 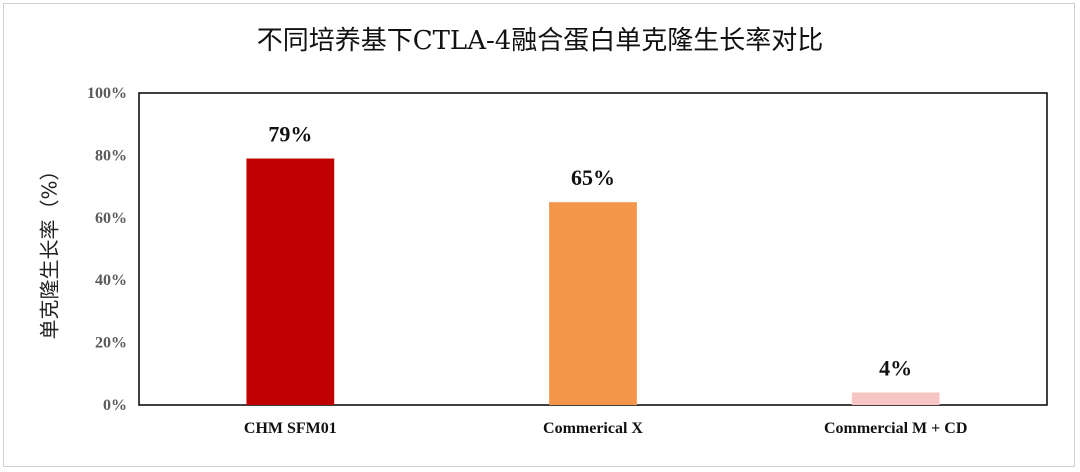 What do you see at coordinates (111, 218) in the screenshot?
I see `y-tick-label: 60%` at bounding box center [111, 218].